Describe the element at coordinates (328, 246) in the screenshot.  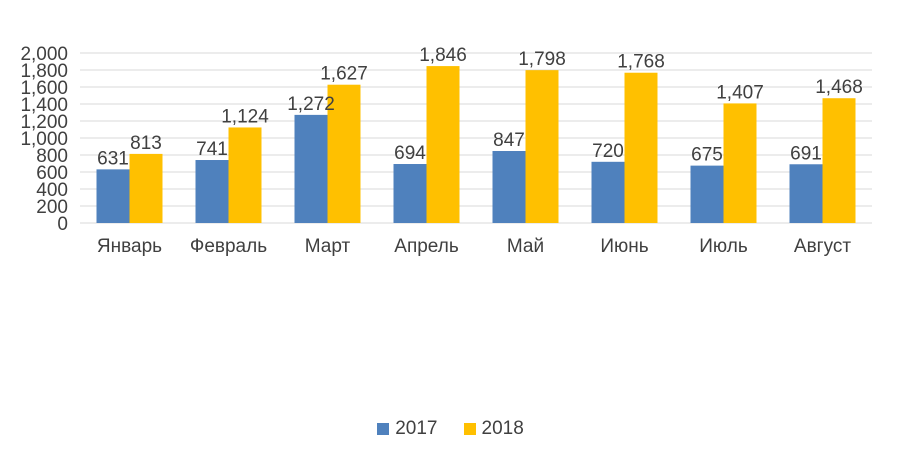
I see `x-tick-label: Март` at that location.